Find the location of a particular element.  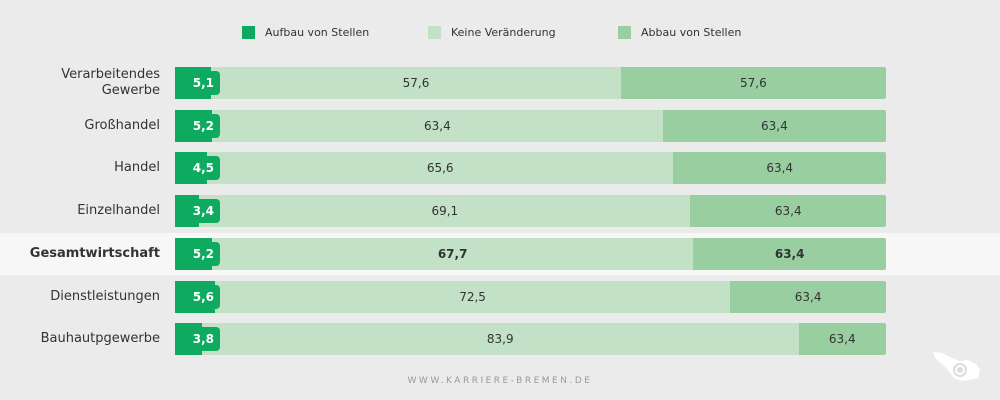

legend-label: Abbau von Stellen is located at coordinates (691, 32).